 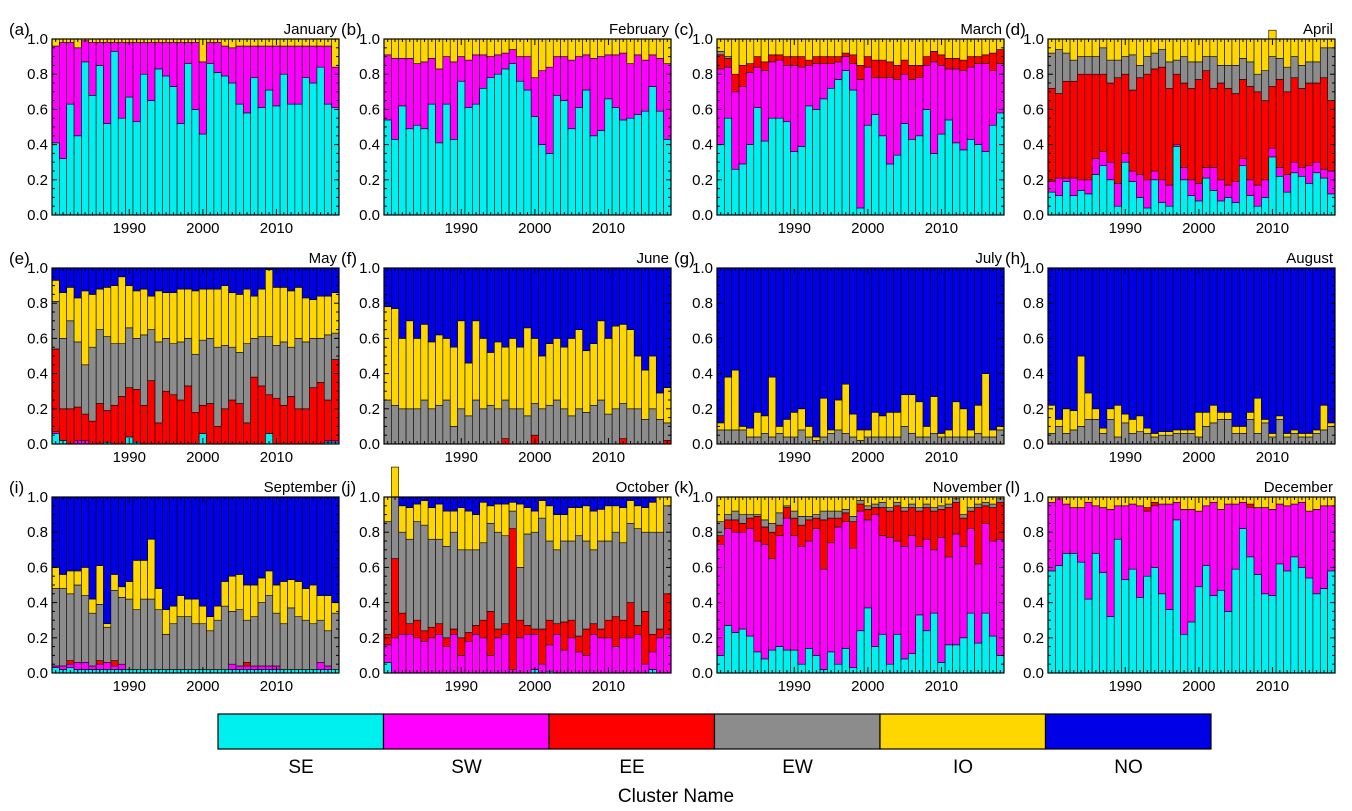 I want to click on bar-ew-2001, so click(x=542, y=573).